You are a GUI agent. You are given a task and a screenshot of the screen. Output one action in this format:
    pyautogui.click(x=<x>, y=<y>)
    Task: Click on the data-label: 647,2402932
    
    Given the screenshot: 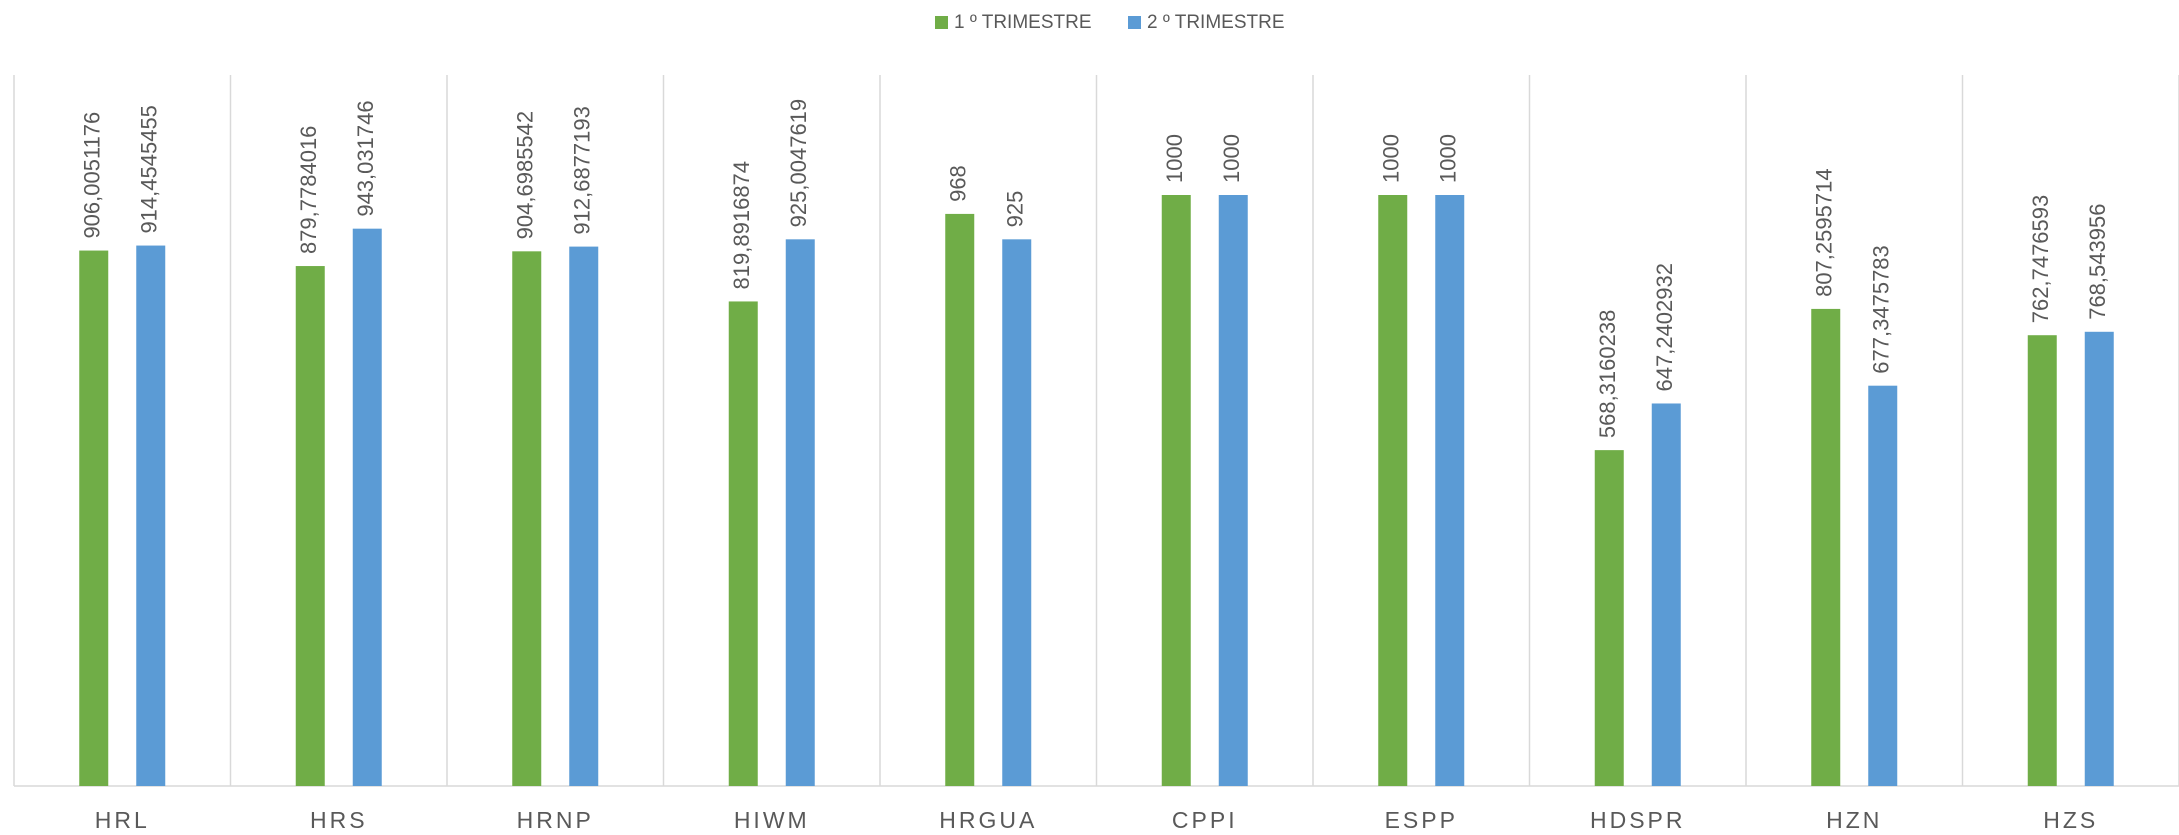 What is the action you would take?
    pyautogui.click(x=1664, y=327)
    